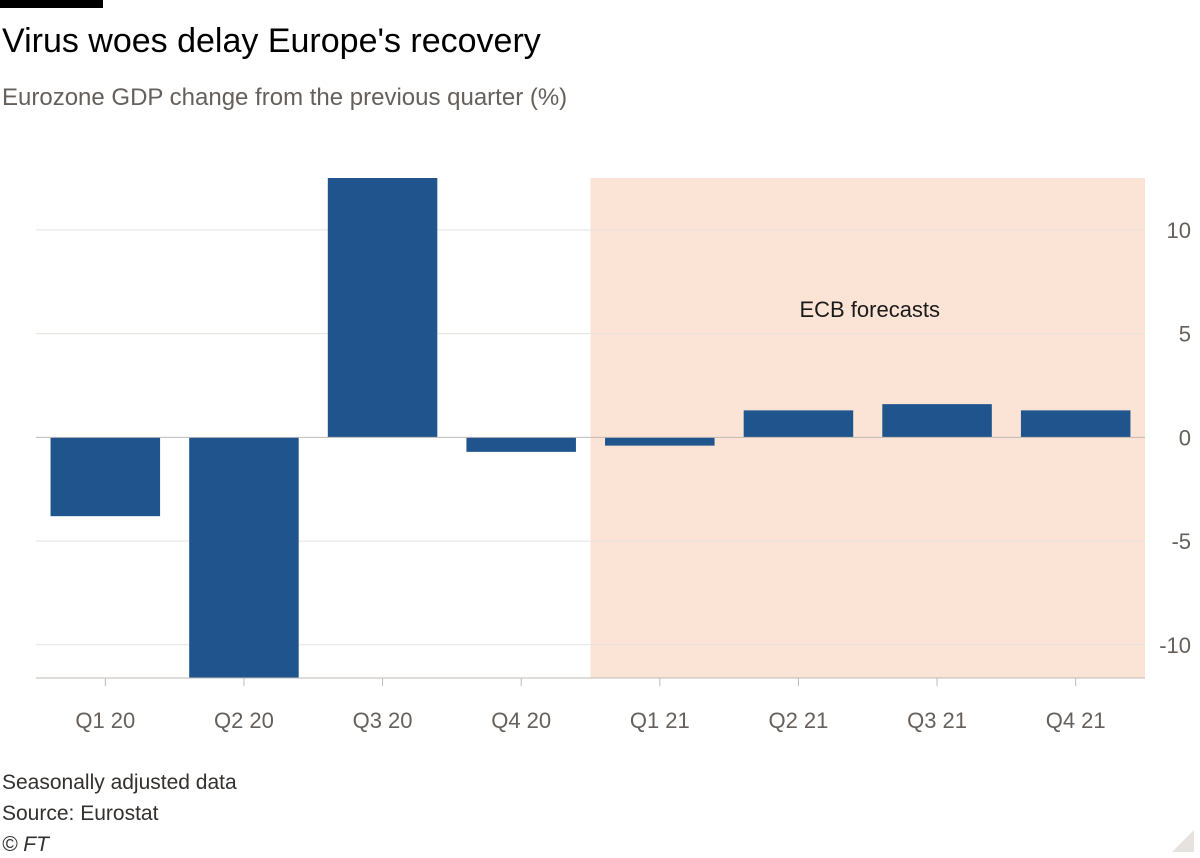  I want to click on brand-top-bar, so click(51, 4).